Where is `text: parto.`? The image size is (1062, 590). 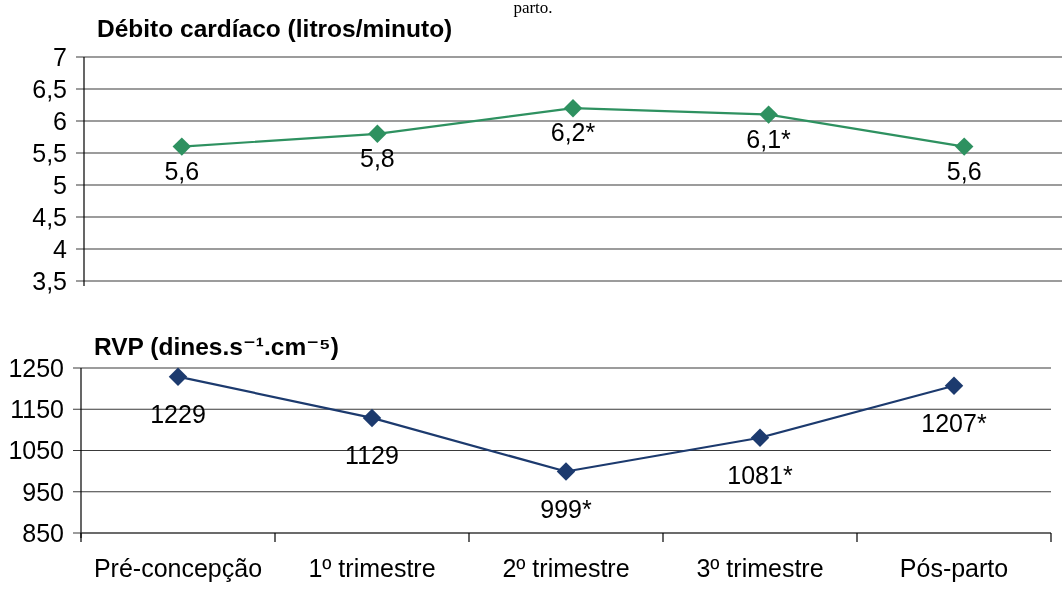 text: parto. is located at coordinates (533, 8).